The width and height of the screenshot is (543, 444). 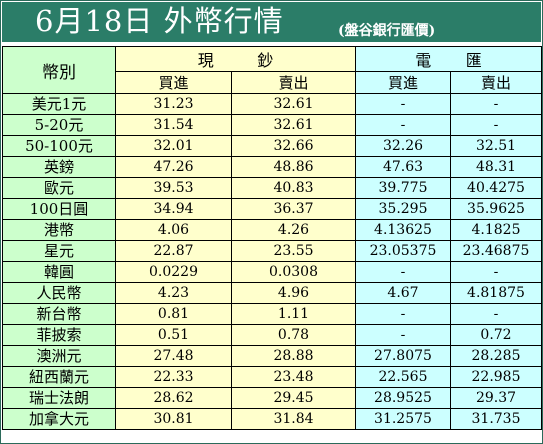 I want to click on table-row: 港幣 4.06 4.26 4.13625 4.1825, so click(x=272, y=230).